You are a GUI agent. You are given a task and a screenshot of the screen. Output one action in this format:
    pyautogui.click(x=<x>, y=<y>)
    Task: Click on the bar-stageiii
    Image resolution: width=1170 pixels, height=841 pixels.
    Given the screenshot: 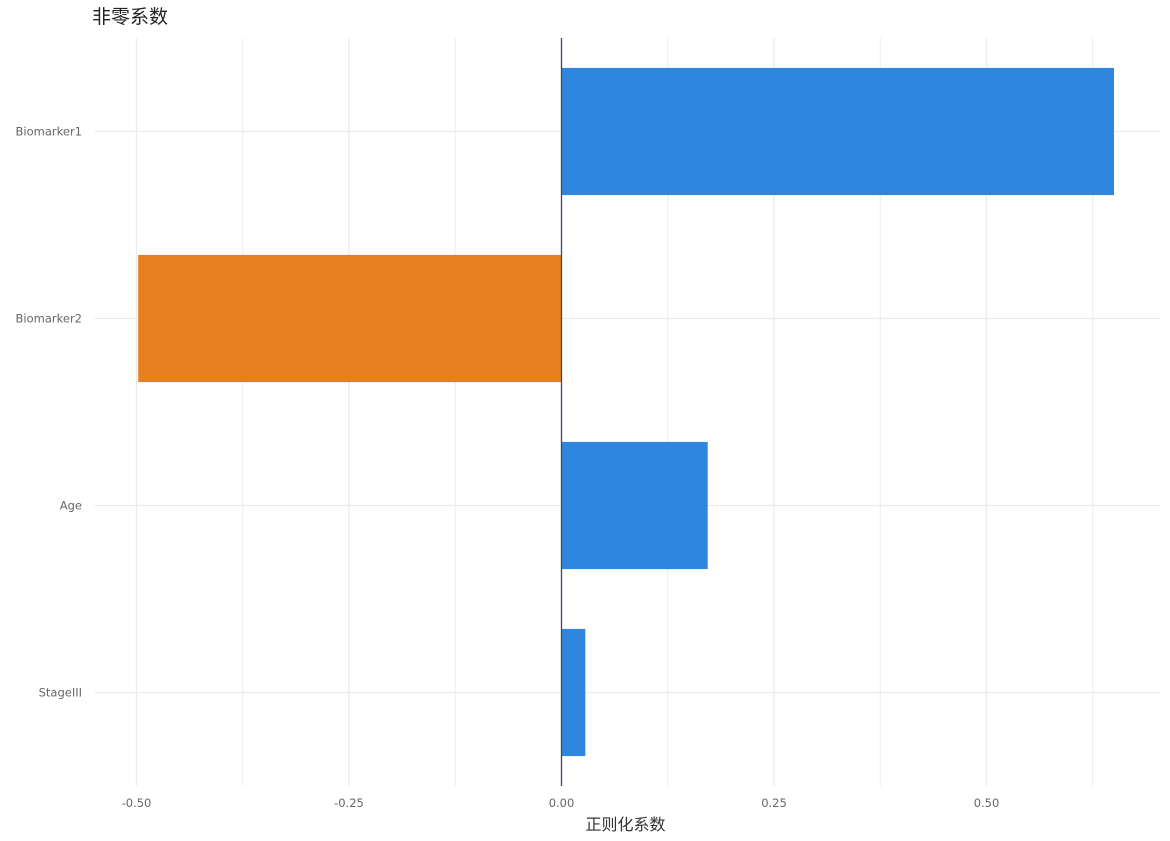 What is the action you would take?
    pyautogui.click(x=573, y=692)
    